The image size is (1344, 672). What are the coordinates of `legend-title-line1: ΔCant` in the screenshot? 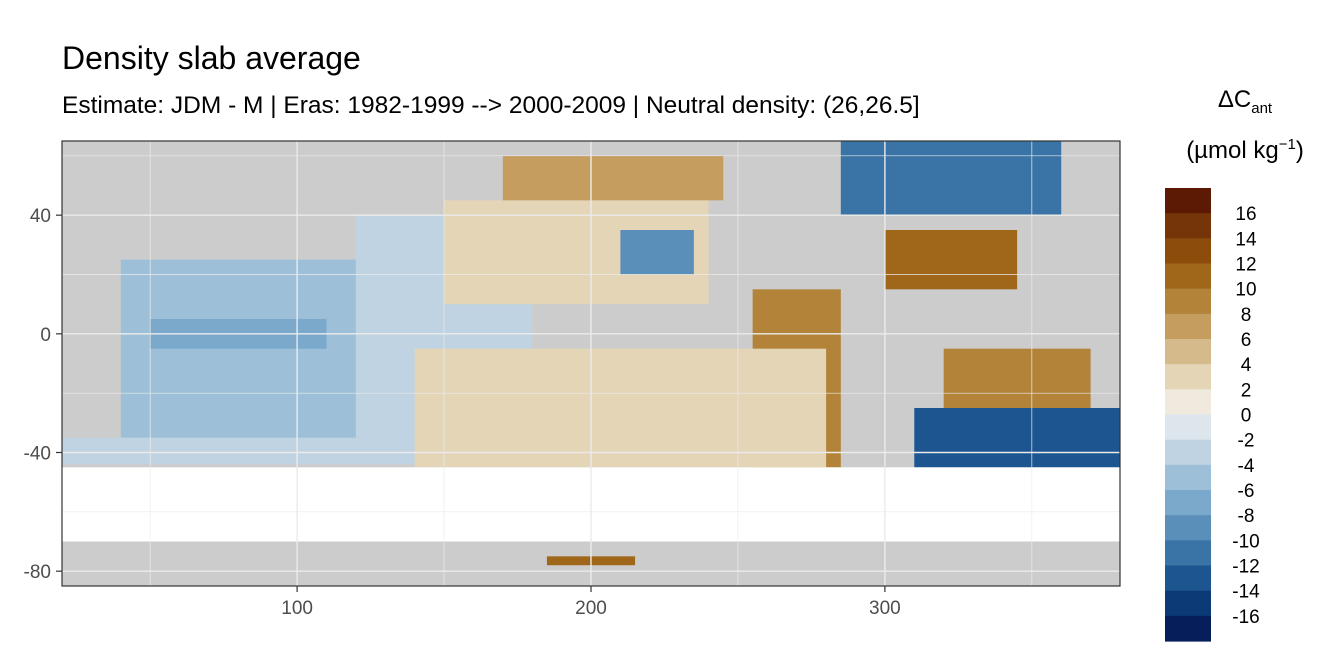 It's located at (1245, 101).